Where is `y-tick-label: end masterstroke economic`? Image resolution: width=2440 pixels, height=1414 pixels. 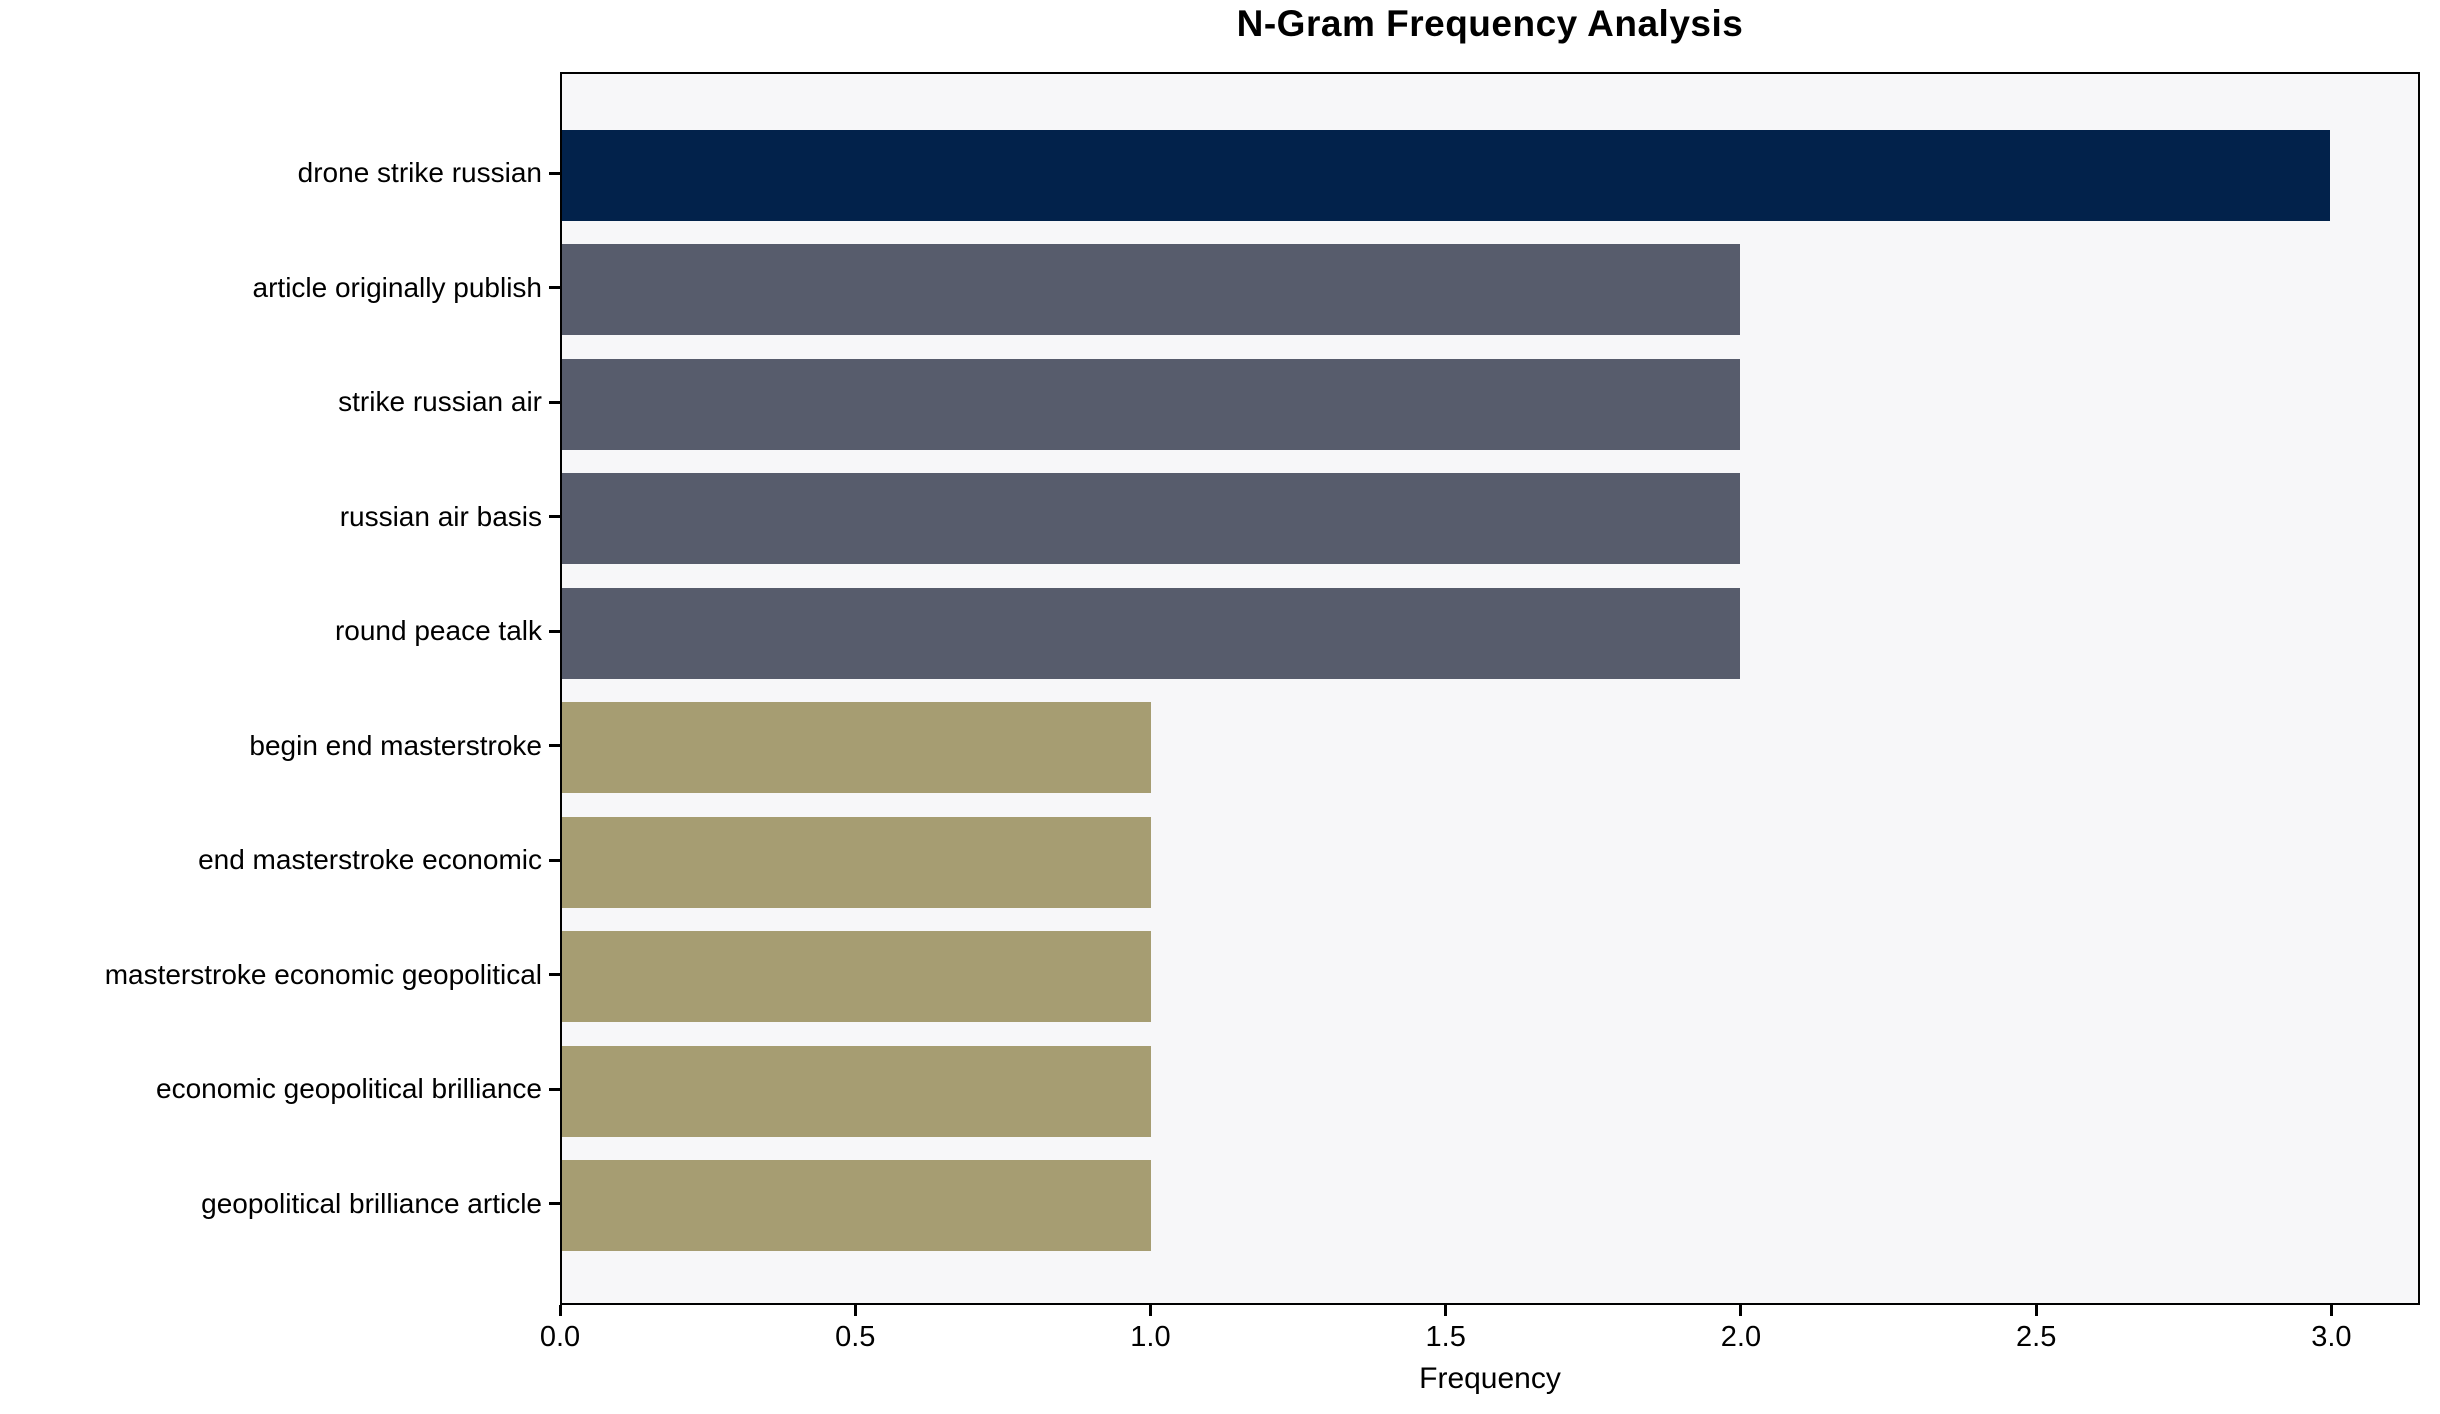 y-tick-label: end masterstroke economic is located at coordinates (370, 860).